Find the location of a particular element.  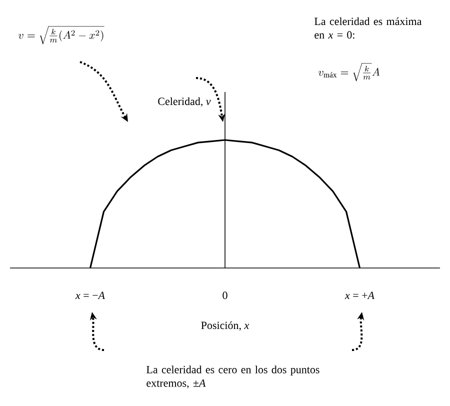

x-tick-label: x = −A is located at coordinates (90, 295).